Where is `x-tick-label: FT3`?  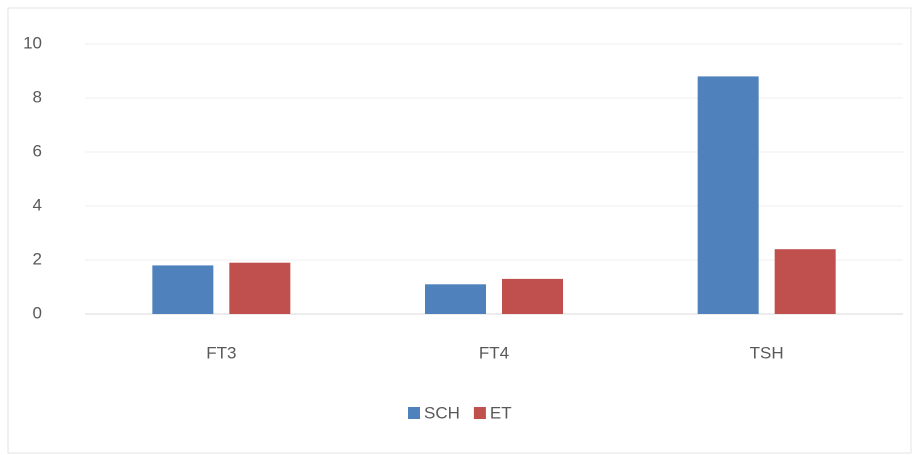 x-tick-label: FT3 is located at coordinates (221, 352).